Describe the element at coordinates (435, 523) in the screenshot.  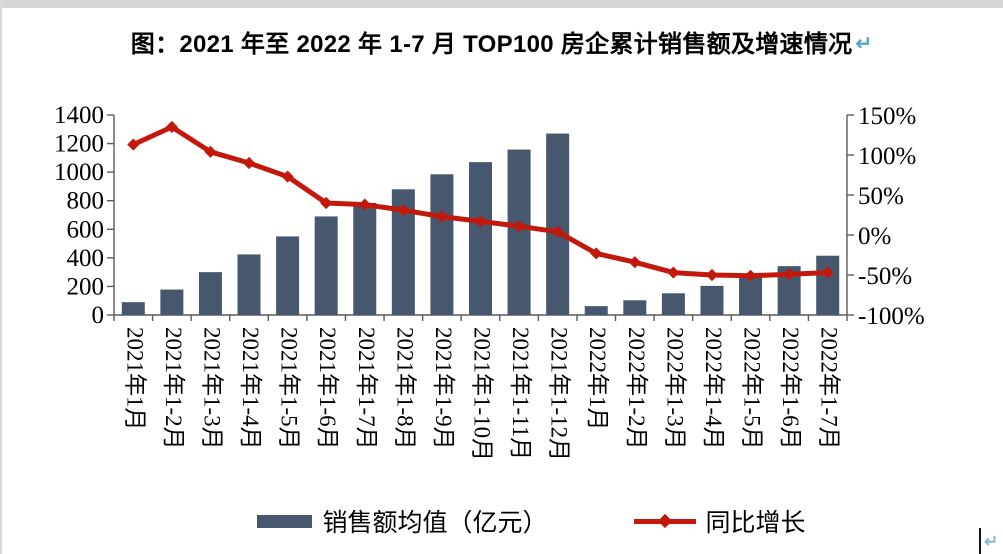
I see `legend-label-sales-average: 销售额均值（亿元）` at that location.